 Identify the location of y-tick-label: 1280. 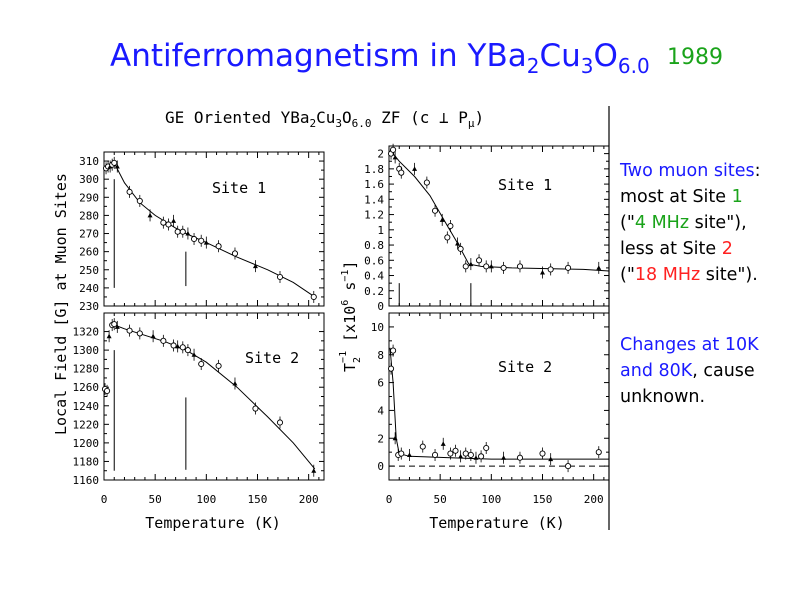
(86, 369).